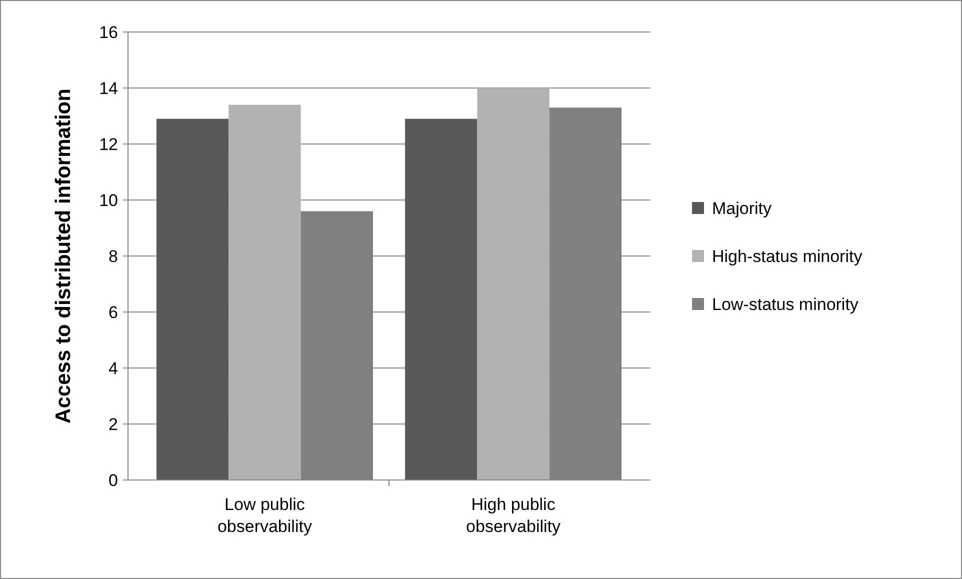  Describe the element at coordinates (108, 88) in the screenshot. I see `y-tick-label: 14` at that location.